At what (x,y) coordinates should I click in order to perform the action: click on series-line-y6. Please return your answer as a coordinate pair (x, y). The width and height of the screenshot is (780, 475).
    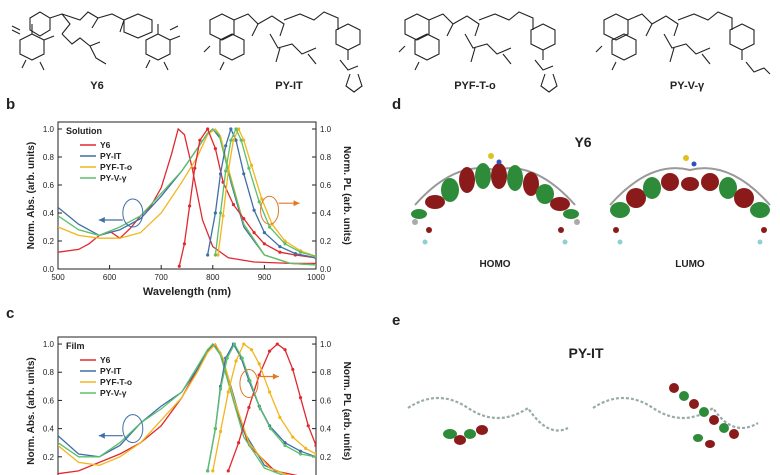
    Looking at the image, I should click on (187, 196).